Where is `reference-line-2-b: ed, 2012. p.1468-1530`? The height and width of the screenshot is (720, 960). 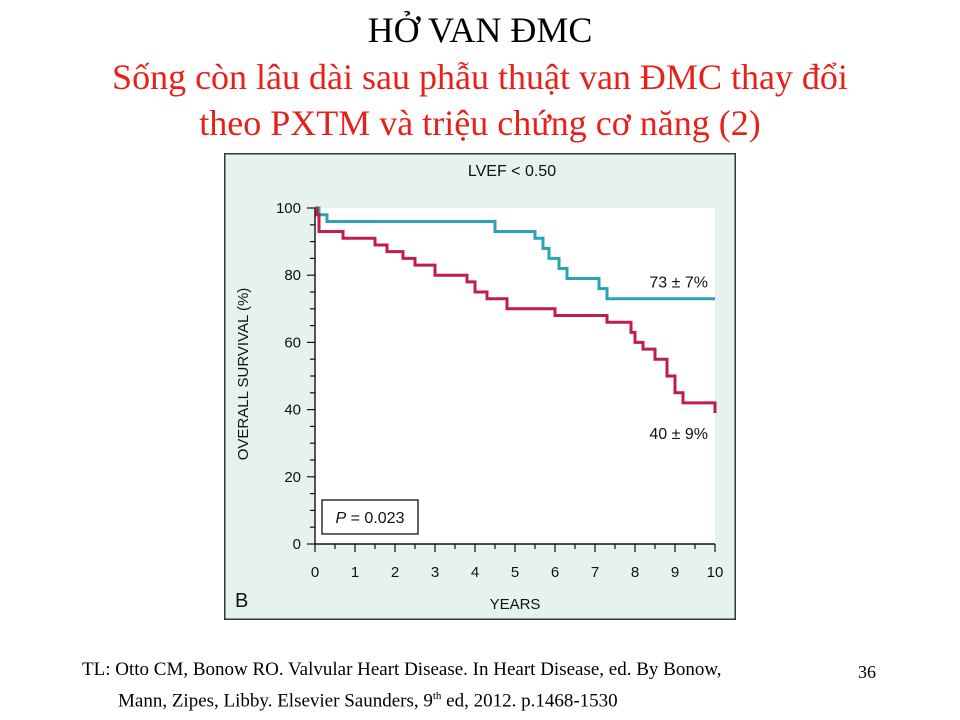 reference-line-2-b: ed, 2012. p.1468-1530 is located at coordinates (529, 701).